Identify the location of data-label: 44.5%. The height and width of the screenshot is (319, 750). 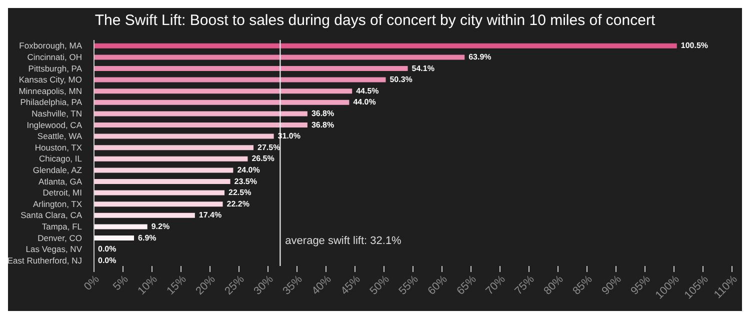
(367, 91).